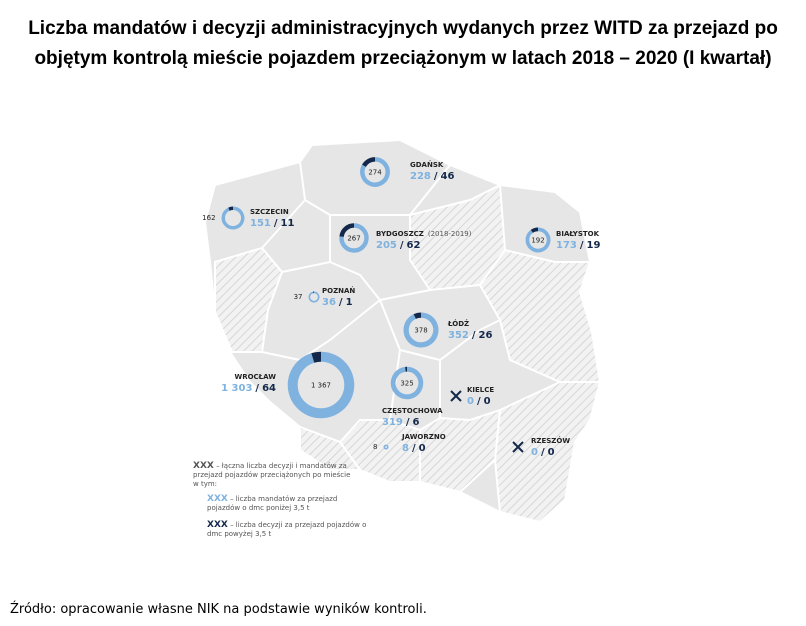 The image size is (806, 626). What do you see at coordinates (236, 388) in the screenshot?
I see `light-value: 1 303` at bounding box center [236, 388].